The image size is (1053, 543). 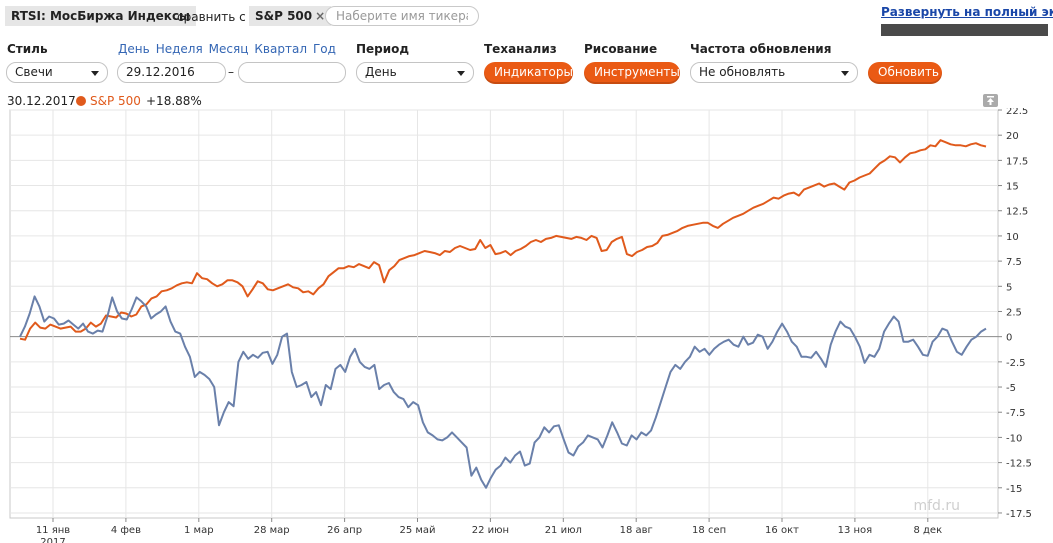 What do you see at coordinates (1014, 438) in the screenshot?
I see `y-tick-label: -10` at bounding box center [1014, 438].